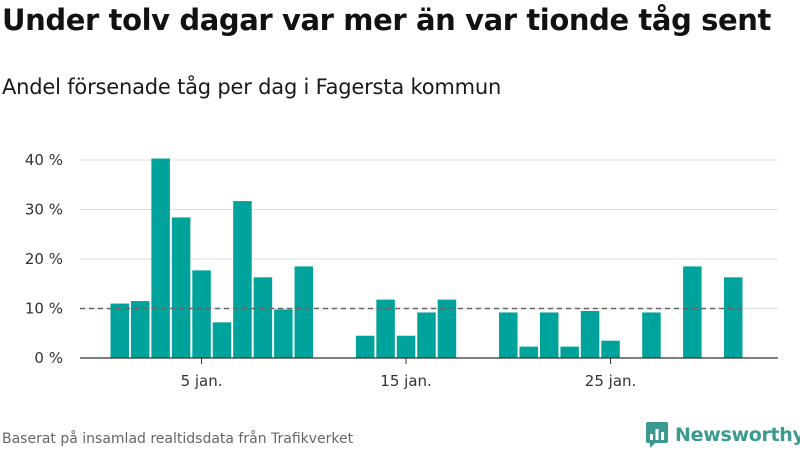 This screenshot has width=800, height=450. I want to click on y-tick-label: 0 %, so click(48, 358).